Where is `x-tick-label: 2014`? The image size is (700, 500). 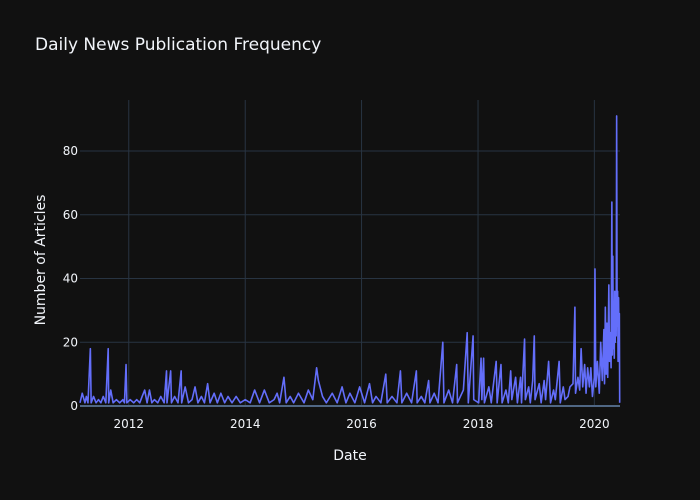
x-tick-label: 2014 is located at coordinates (245, 424).